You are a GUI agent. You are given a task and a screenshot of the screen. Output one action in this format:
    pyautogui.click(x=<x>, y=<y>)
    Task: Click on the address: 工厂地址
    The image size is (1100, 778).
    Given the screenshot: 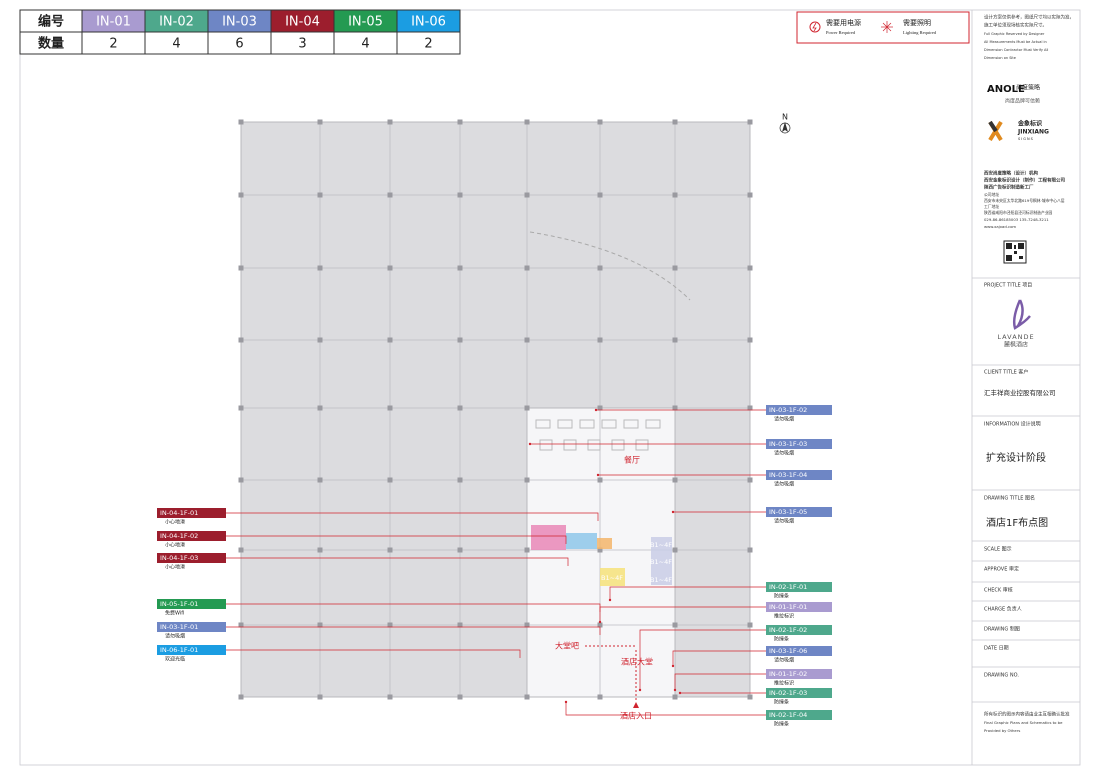 What is the action you would take?
    pyautogui.click(x=991, y=206)
    